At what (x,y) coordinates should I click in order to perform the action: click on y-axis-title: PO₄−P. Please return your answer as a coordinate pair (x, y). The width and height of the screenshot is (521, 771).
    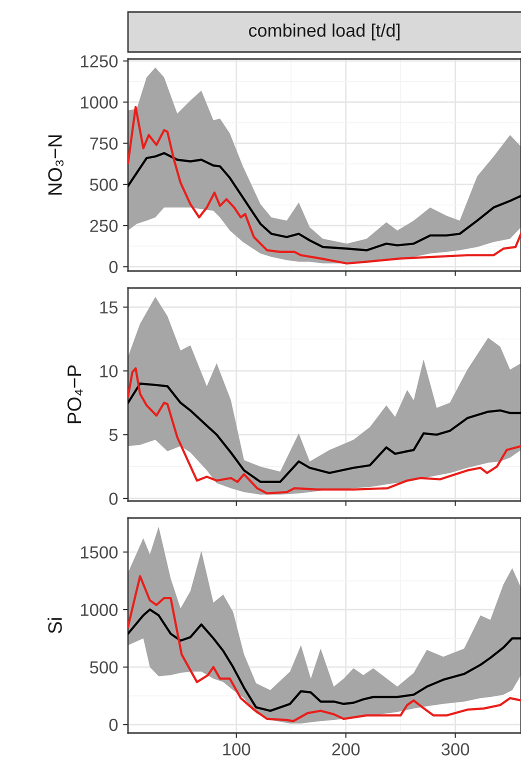
    Looking at the image, I should click on (75, 394).